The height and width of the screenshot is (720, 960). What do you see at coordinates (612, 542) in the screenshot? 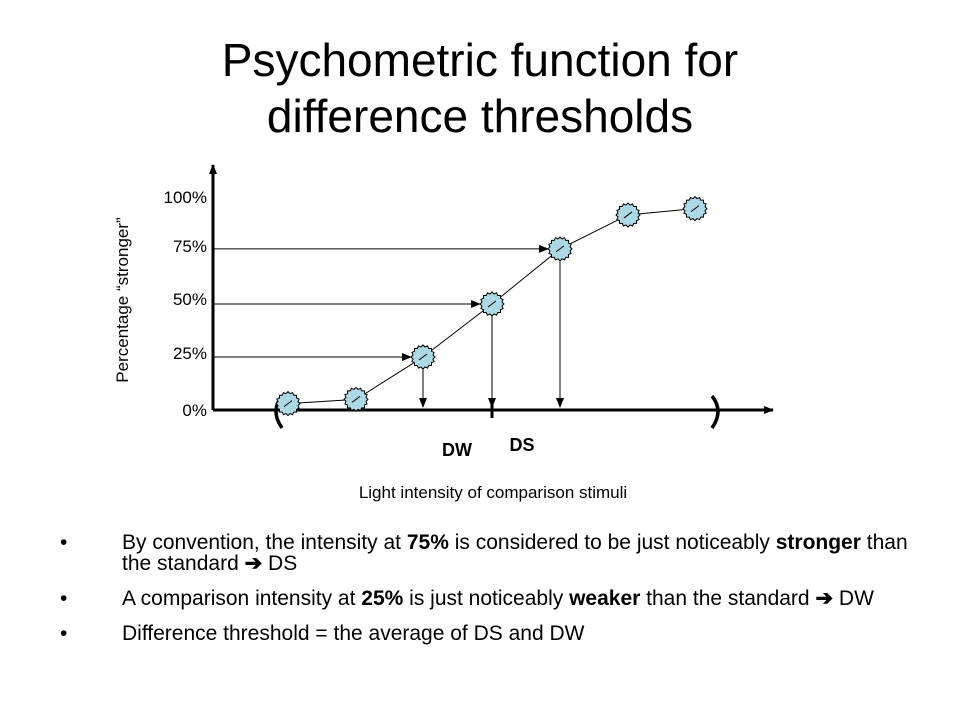
I see `bullet-text: is considered to be just noticeably` at bounding box center [612, 542].